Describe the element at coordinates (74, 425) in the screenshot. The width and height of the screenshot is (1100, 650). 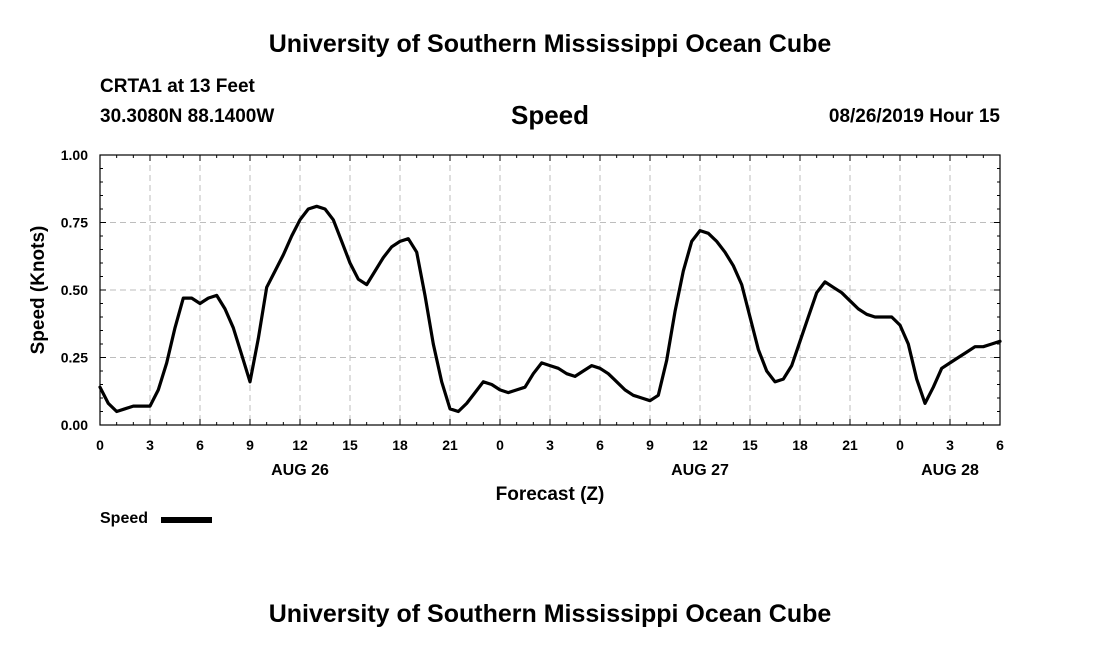
I see `y-tick-label: 0.00` at that location.